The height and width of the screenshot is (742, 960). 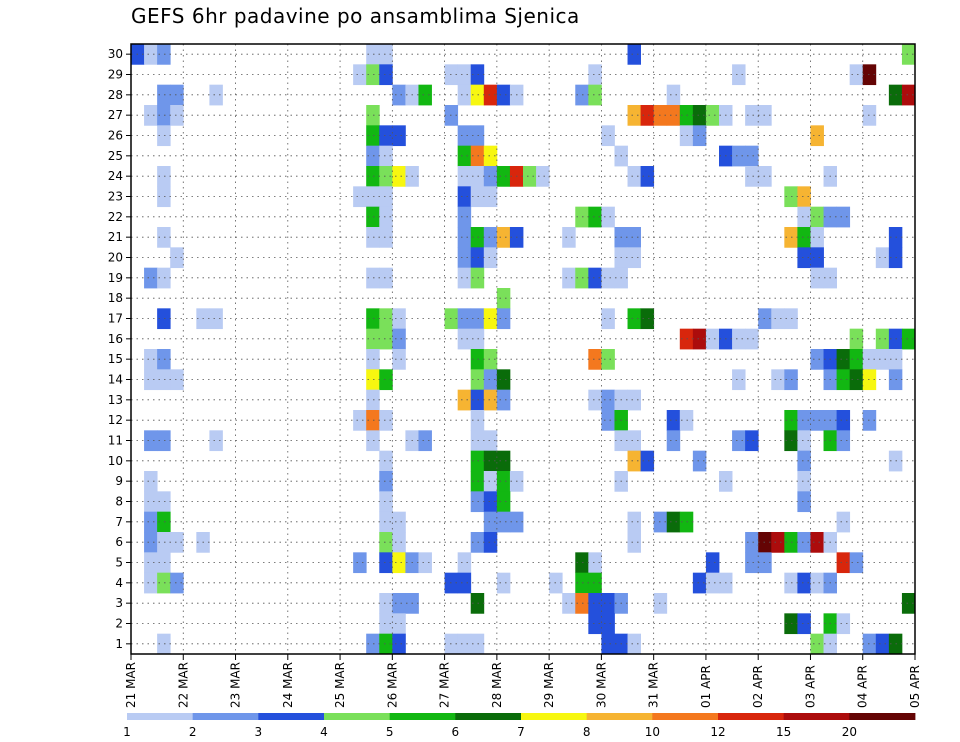 What do you see at coordinates (288, 685) in the screenshot?
I see `x-tick-label: 24 MAR` at bounding box center [288, 685].